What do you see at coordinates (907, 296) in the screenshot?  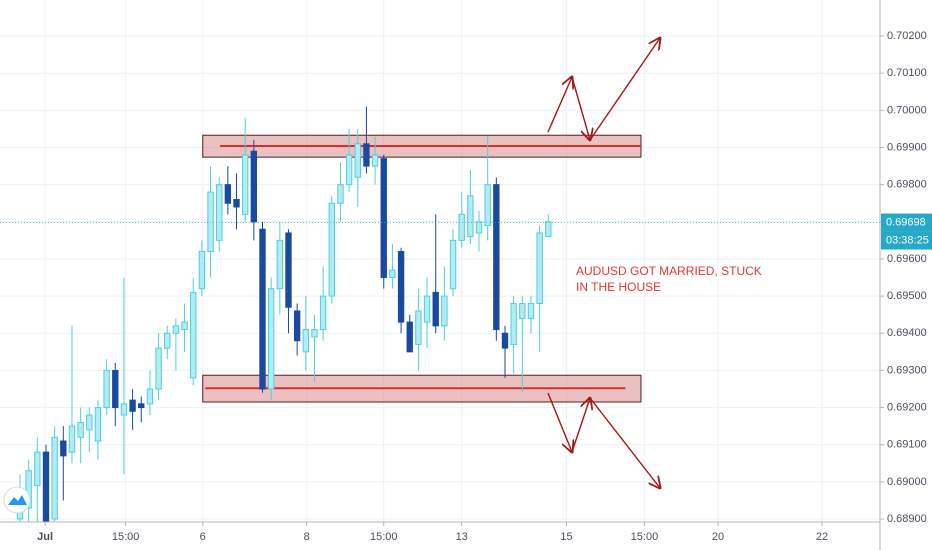 I see `y-tick-label: 0.69500` at bounding box center [907, 296].